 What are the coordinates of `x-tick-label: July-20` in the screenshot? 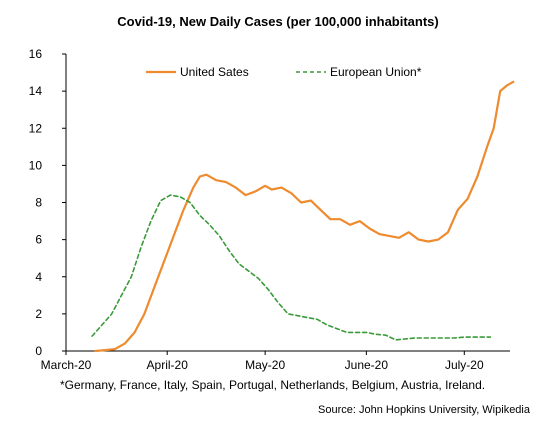 It's located at (464, 365).